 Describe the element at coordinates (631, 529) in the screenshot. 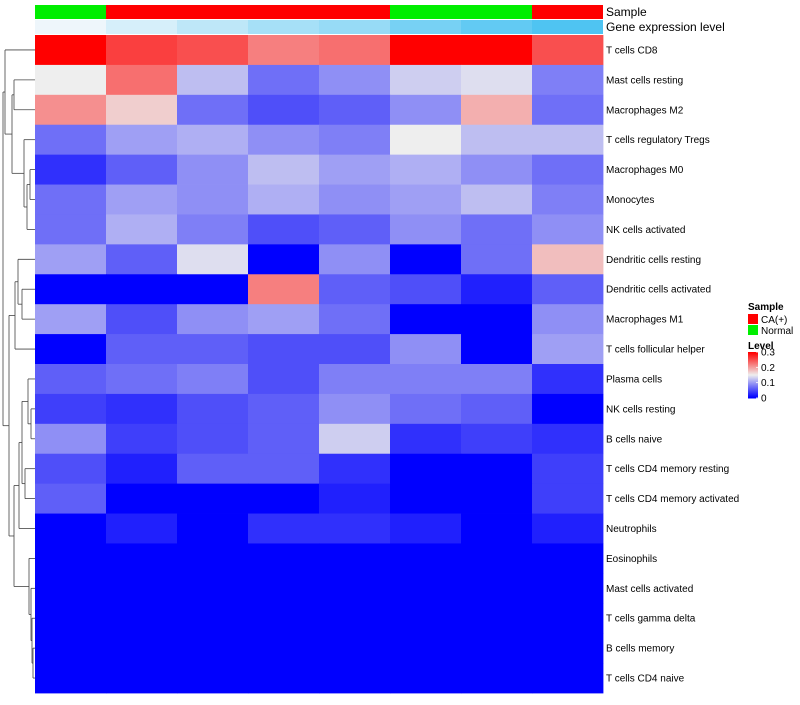

I see `row-label: Neutrophils` at that location.